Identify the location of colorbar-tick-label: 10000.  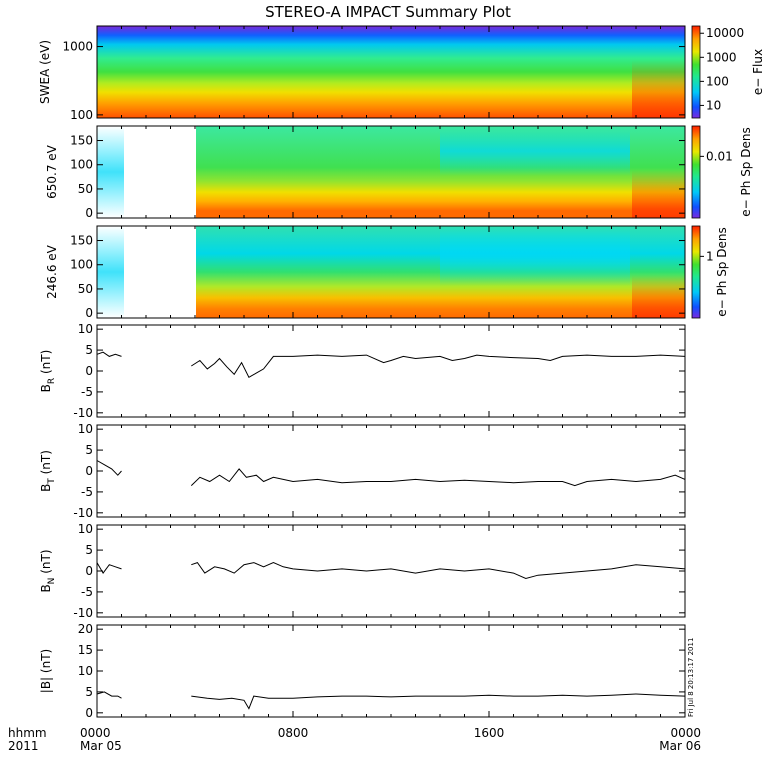
(725, 33).